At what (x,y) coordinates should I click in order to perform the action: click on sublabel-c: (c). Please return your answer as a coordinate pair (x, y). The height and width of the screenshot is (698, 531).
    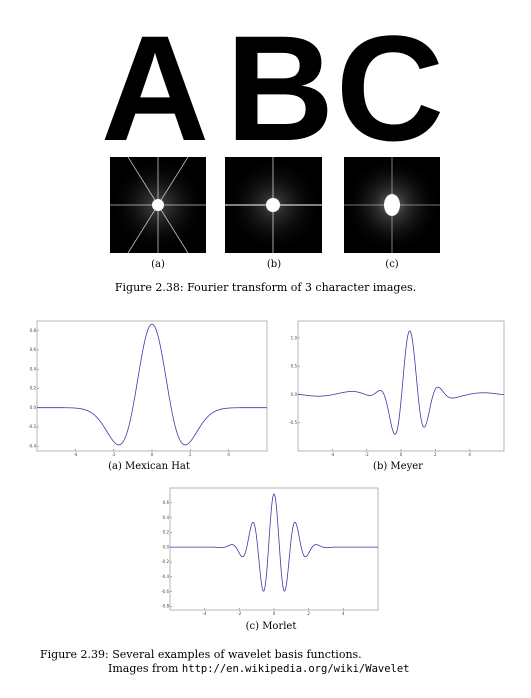
    Looking at the image, I should click on (392, 264).